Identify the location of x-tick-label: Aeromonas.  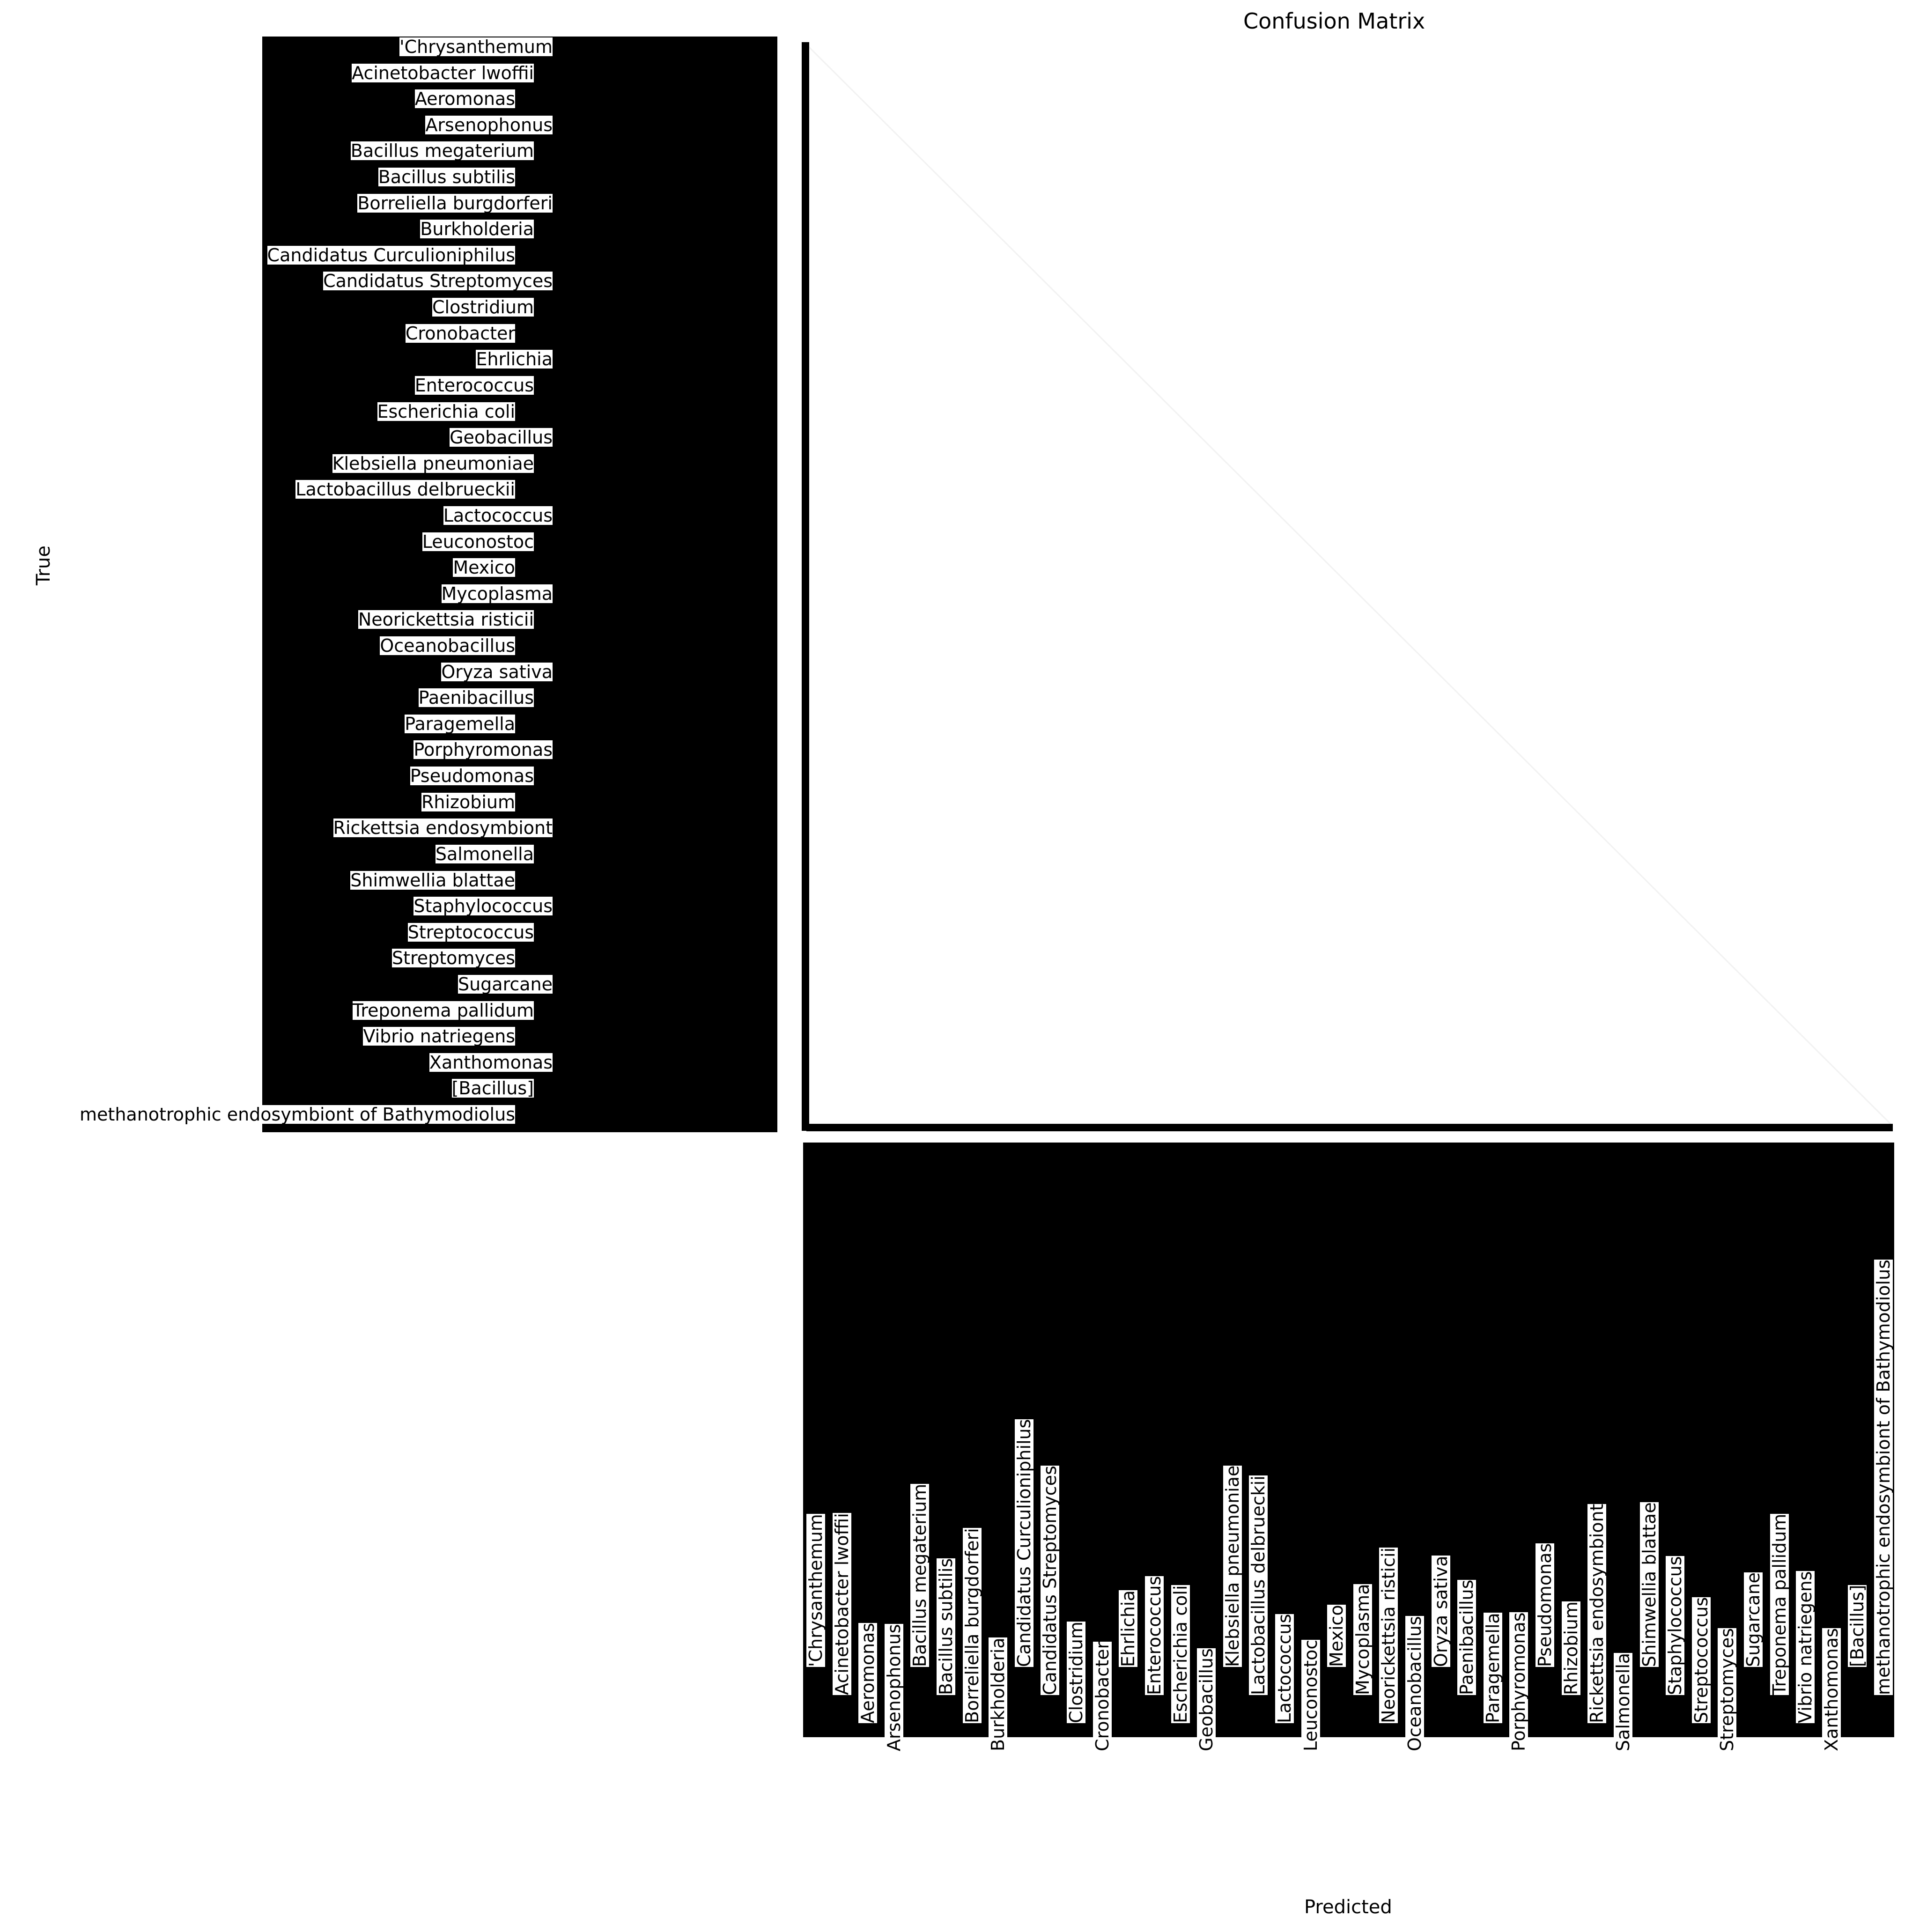
(867, 1672).